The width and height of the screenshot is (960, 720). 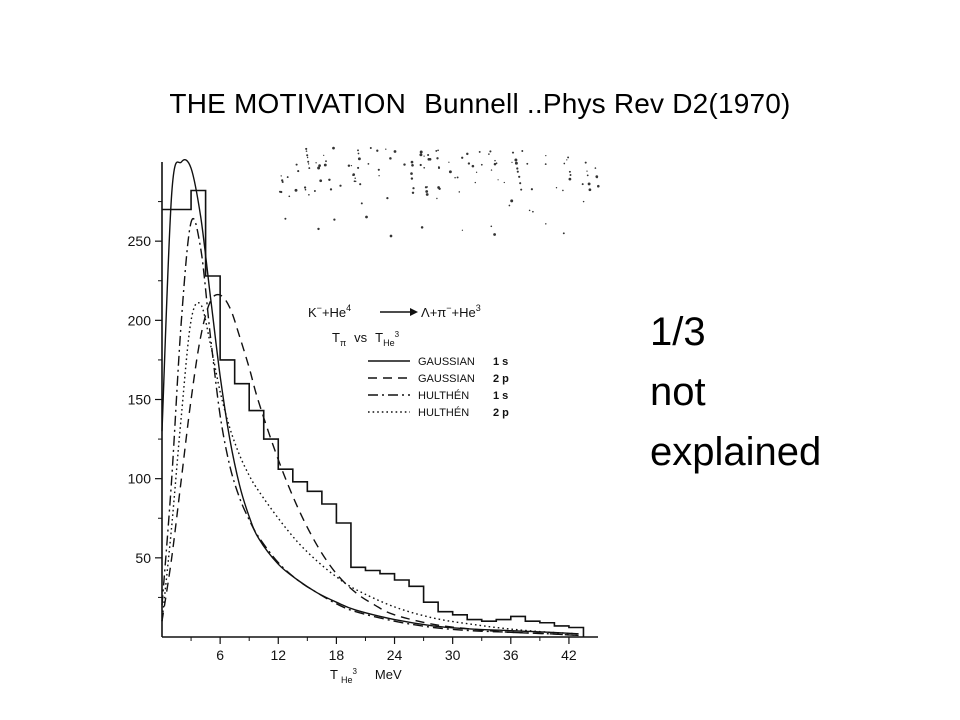 I want to click on legend-state-label: 1 s, so click(x=500, y=396).